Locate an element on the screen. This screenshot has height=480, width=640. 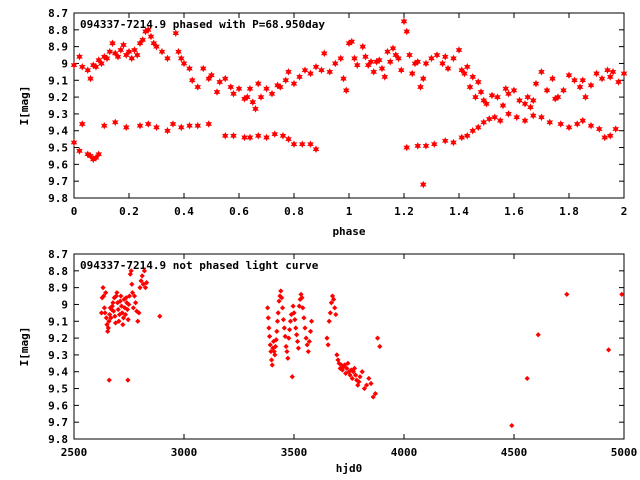
chart-title: 094337-7214.9 not phased light curve is located at coordinates (199, 265).